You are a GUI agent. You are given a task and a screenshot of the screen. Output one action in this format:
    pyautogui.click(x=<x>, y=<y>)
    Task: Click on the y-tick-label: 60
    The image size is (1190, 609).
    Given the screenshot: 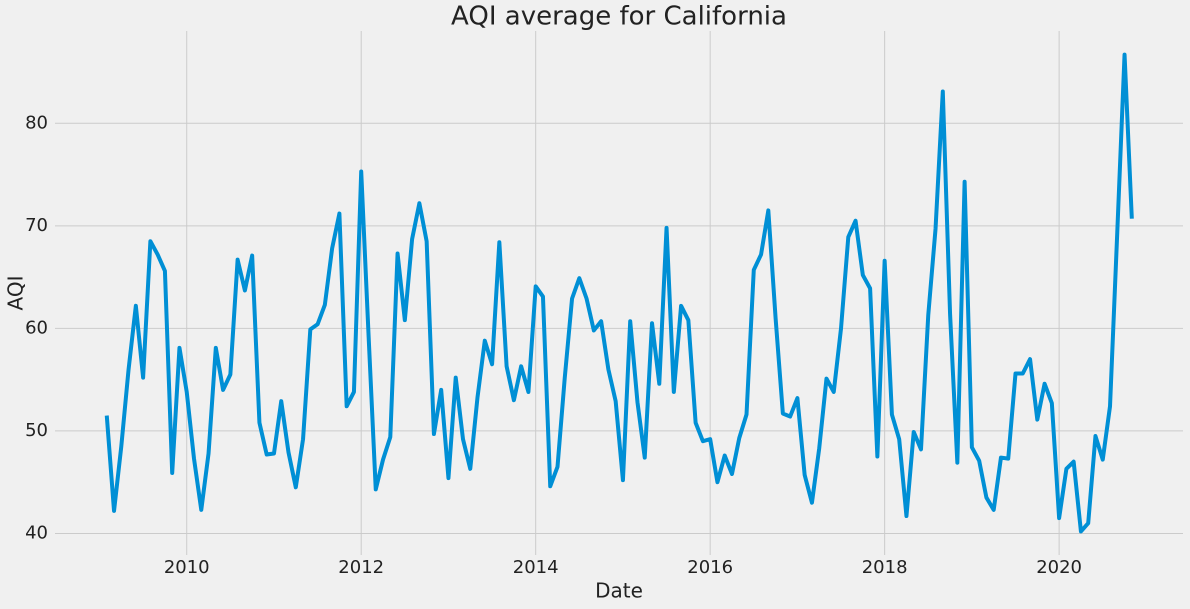 What is the action you would take?
    pyautogui.click(x=36, y=327)
    